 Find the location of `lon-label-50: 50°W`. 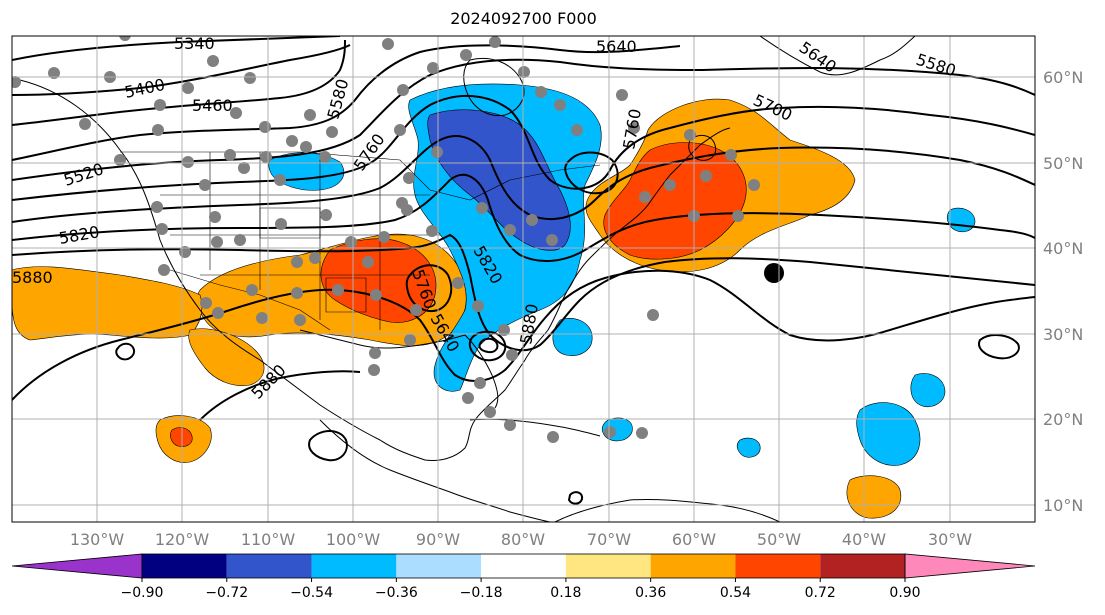

lon-label-50: 50°W is located at coordinates (779, 539).